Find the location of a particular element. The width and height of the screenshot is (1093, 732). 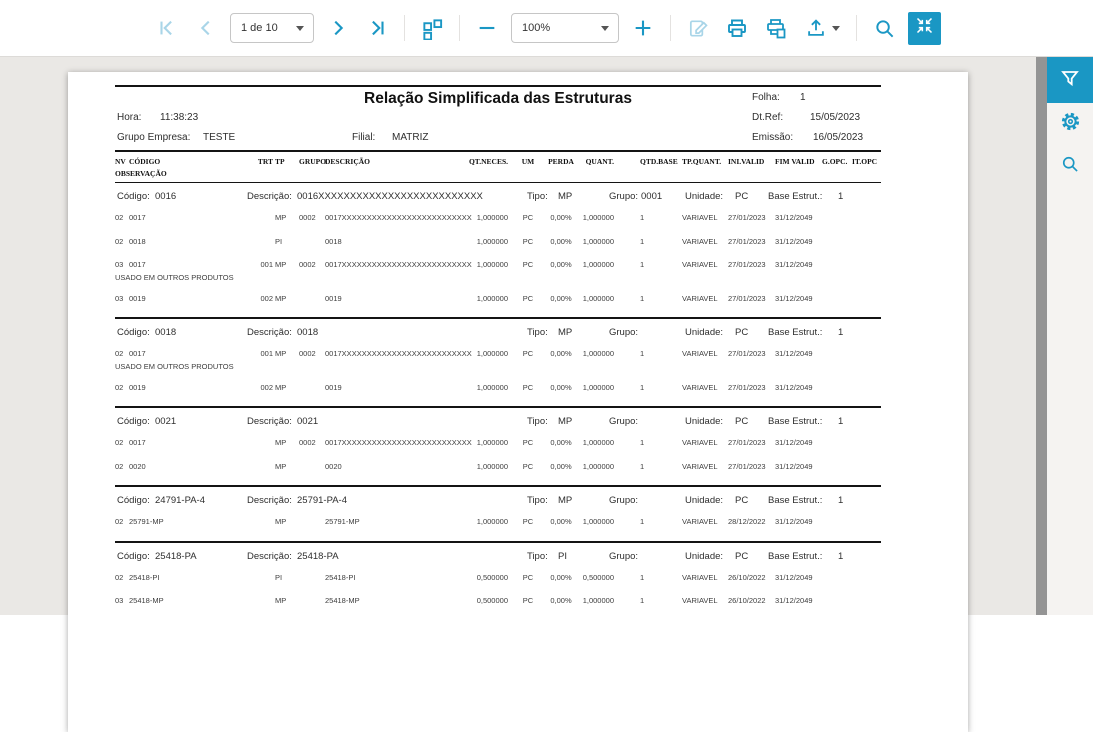

column-header: QTD.BASE is located at coordinates (659, 161).